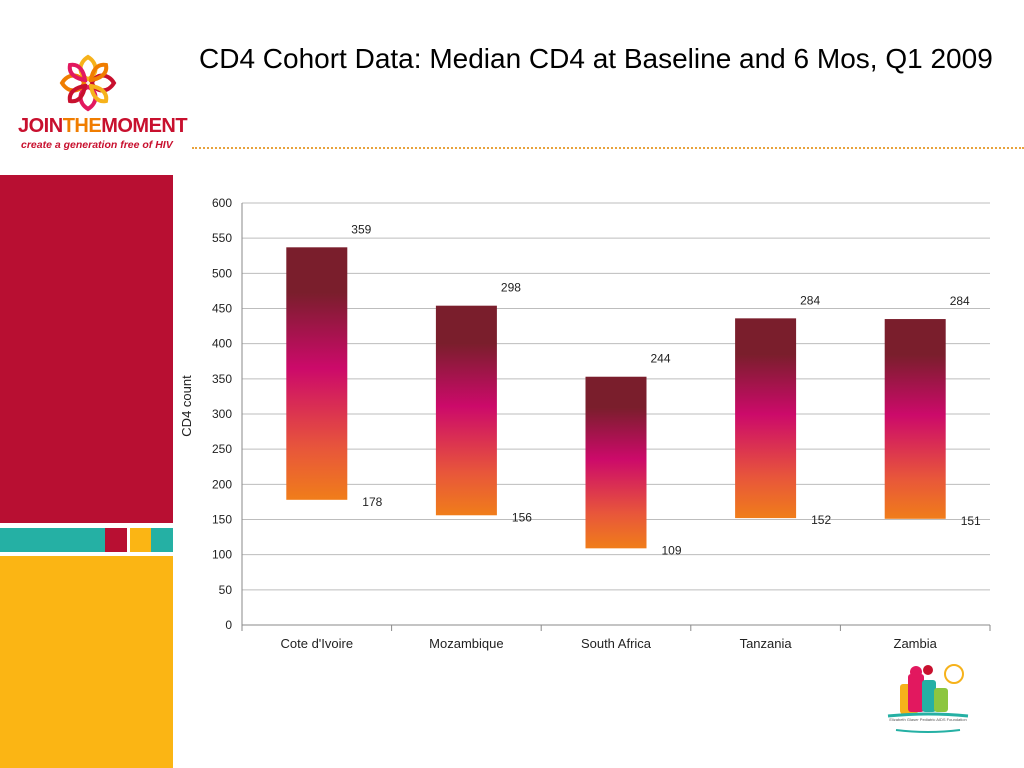 Image resolution: width=1024 pixels, height=768 pixels. I want to click on y-tick-label: 0, so click(228, 625).